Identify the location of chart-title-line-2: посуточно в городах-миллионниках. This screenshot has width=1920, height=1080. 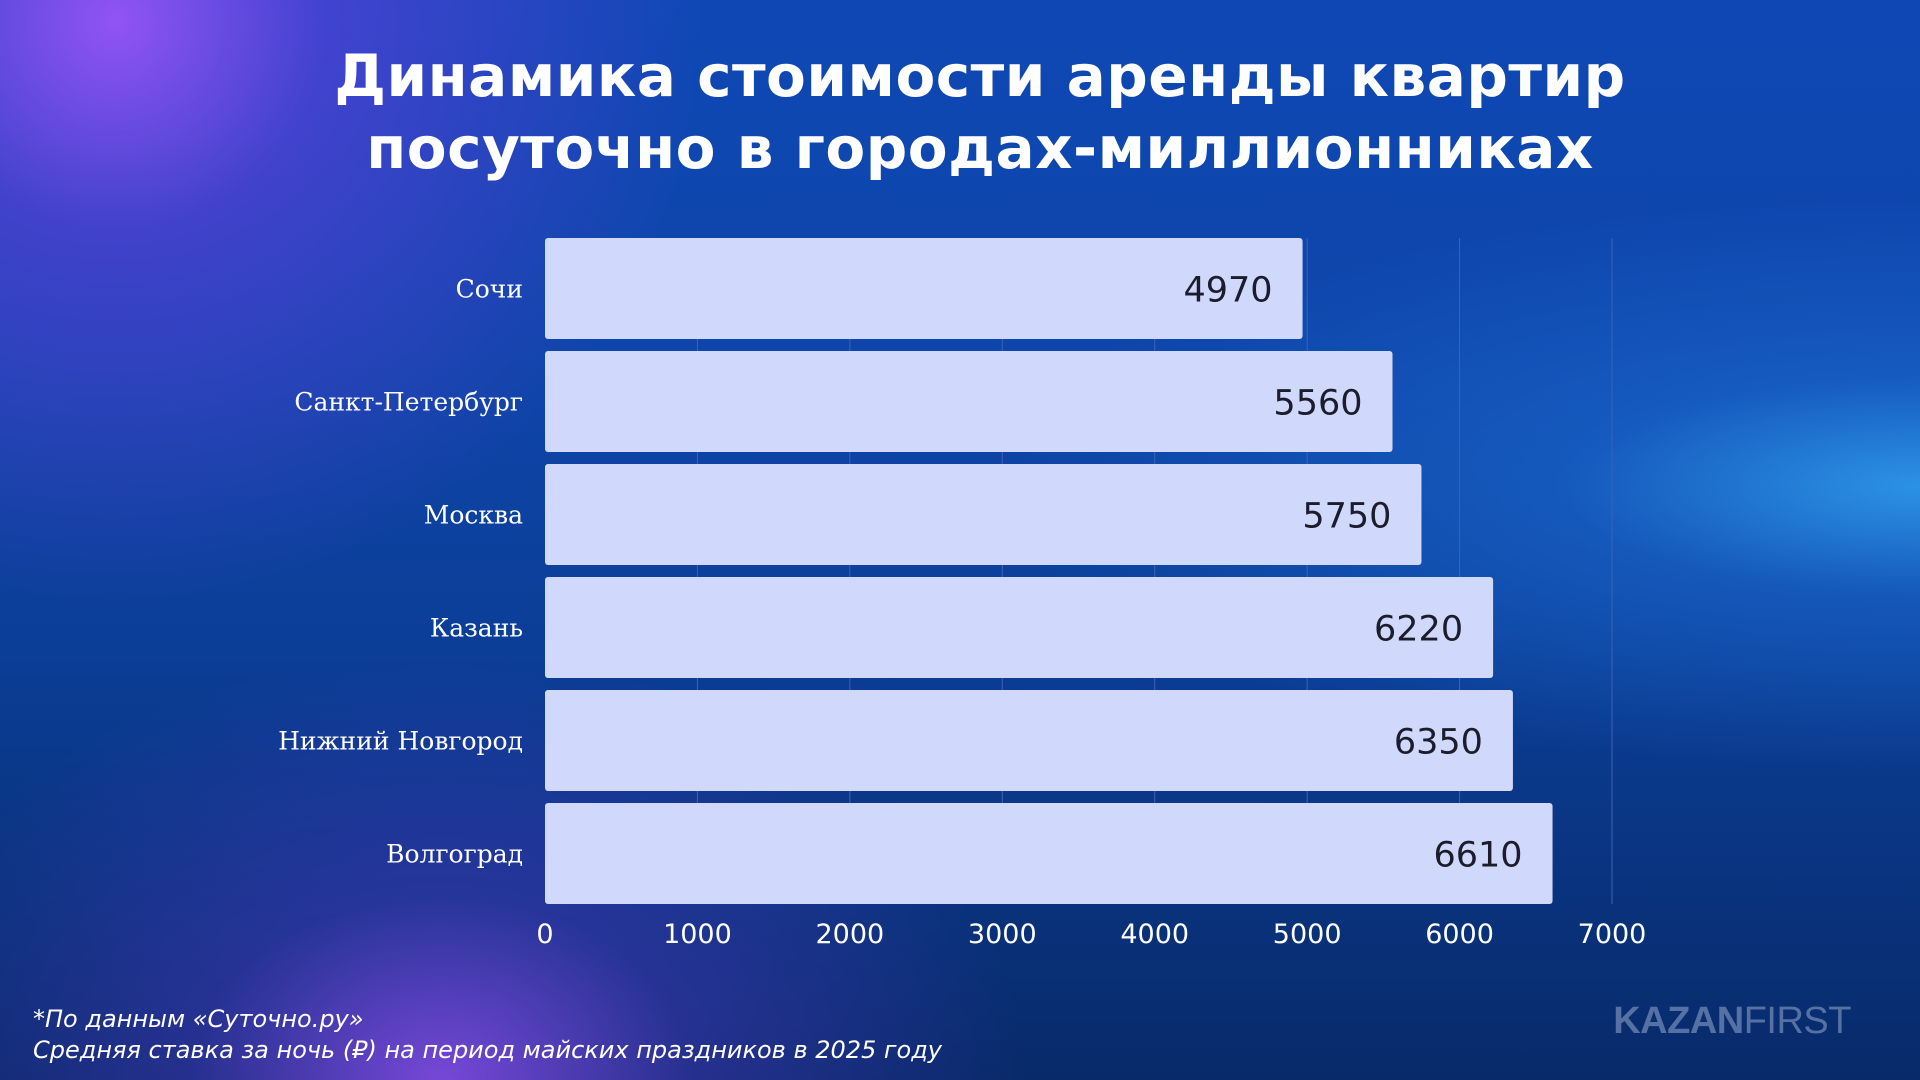
(980, 148).